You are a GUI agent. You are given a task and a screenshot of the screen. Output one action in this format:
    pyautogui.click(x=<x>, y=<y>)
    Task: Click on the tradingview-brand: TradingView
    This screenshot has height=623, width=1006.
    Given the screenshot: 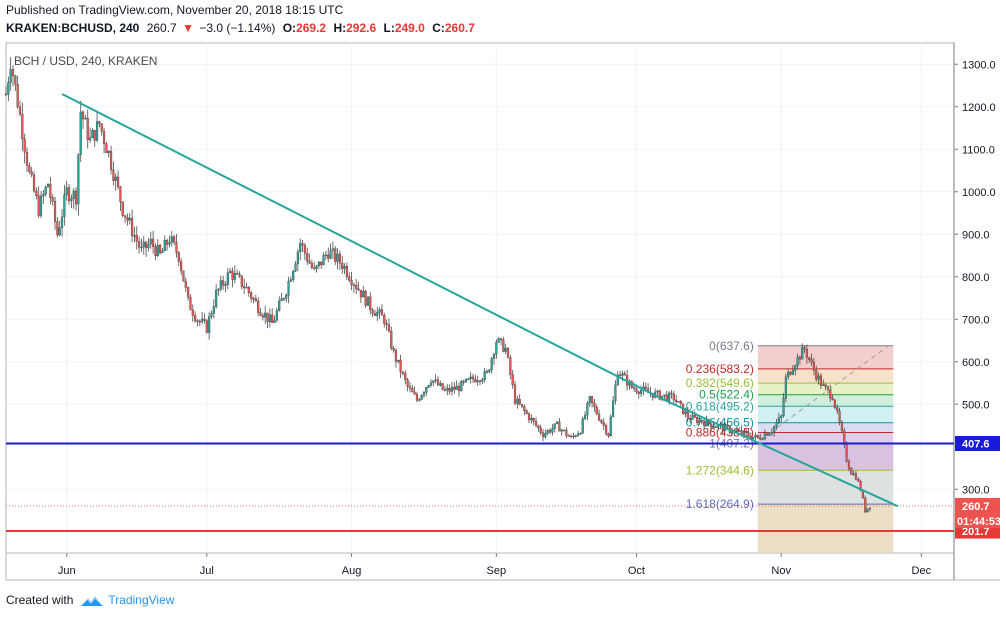 What is the action you would take?
    pyautogui.click(x=127, y=600)
    